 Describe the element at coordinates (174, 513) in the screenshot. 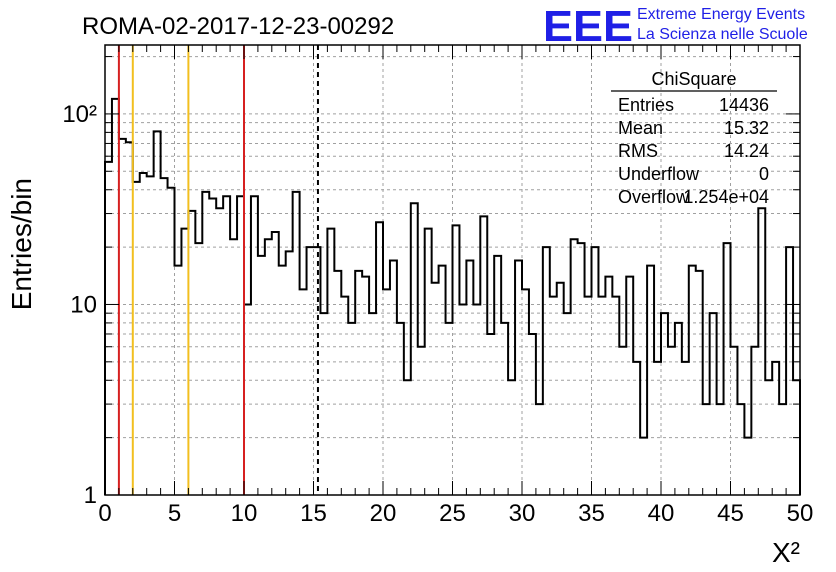

I see `x-tick-label: 5` at that location.